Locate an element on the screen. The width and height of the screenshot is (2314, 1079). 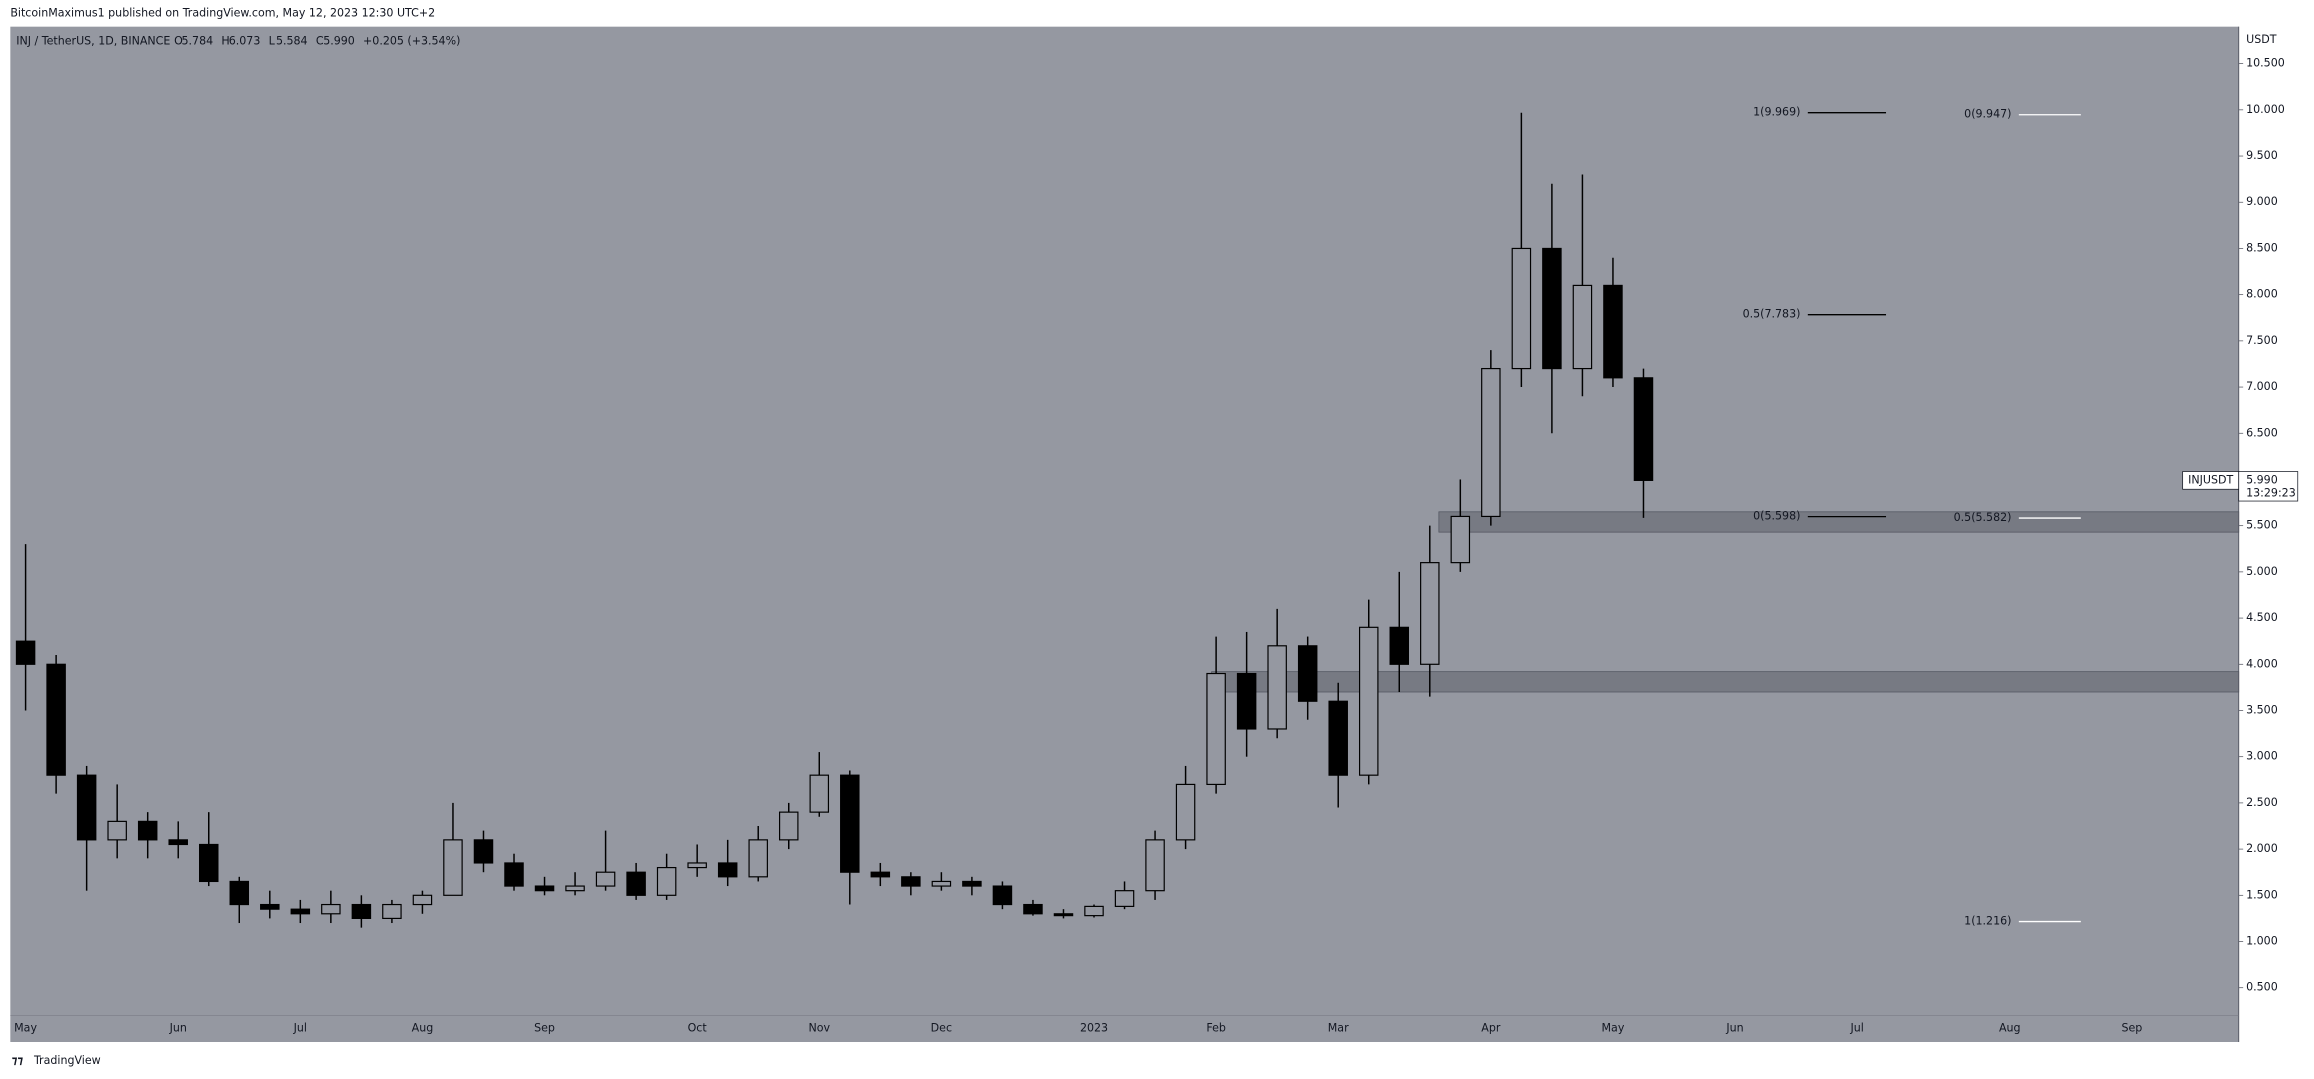
y-tick-label: 0.500 is located at coordinates (2262, 987).